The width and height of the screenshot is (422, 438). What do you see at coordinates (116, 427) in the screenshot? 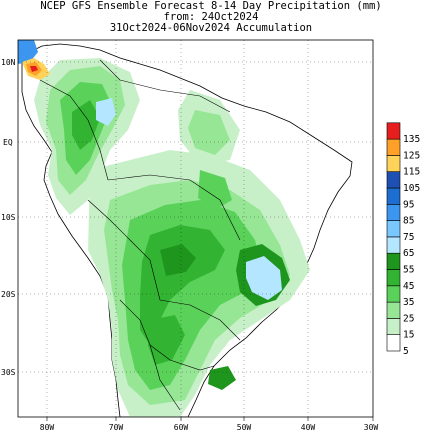
I see `lon-label: 70W` at bounding box center [116, 427].